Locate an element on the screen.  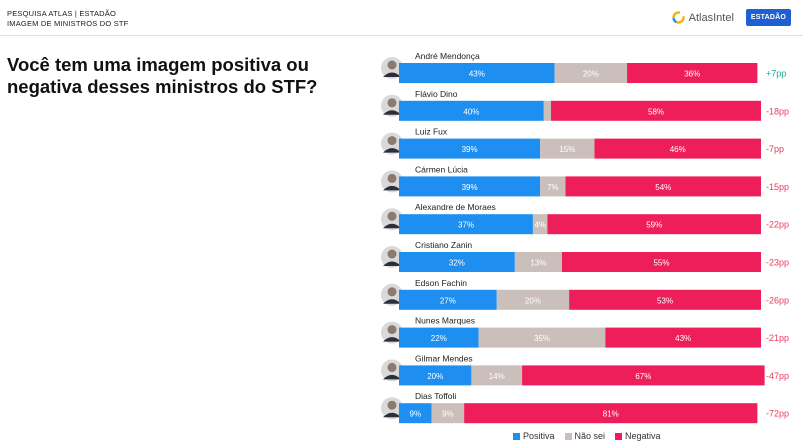
data-label-positiva: 22% is located at coordinates (439, 338).